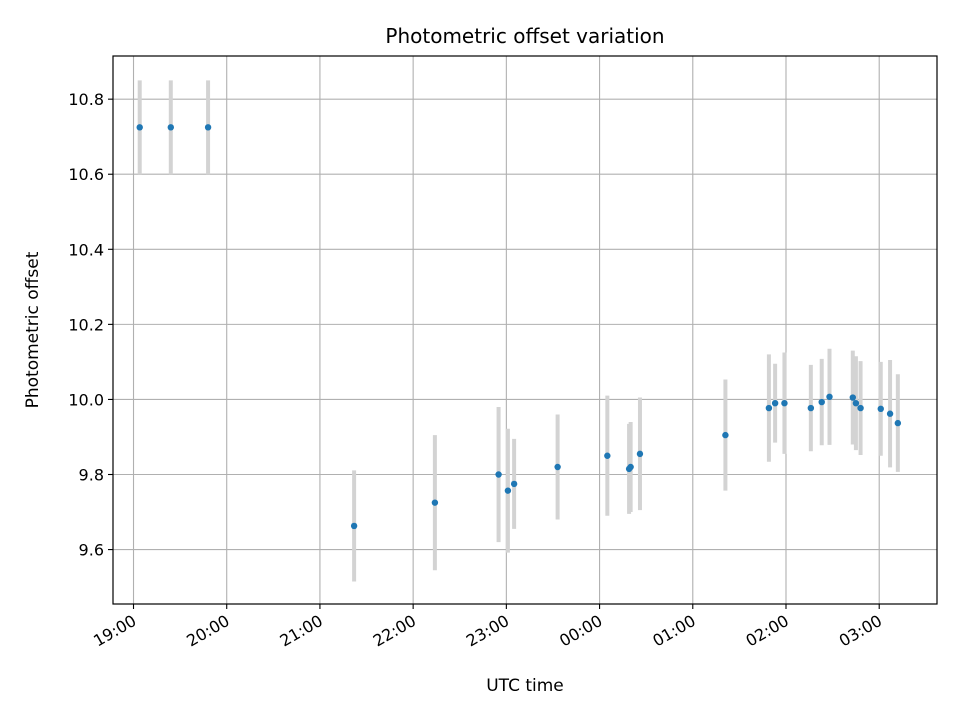 The width and height of the screenshot is (960, 720). I want to click on y-tick-label: 9.6, so click(91, 550).